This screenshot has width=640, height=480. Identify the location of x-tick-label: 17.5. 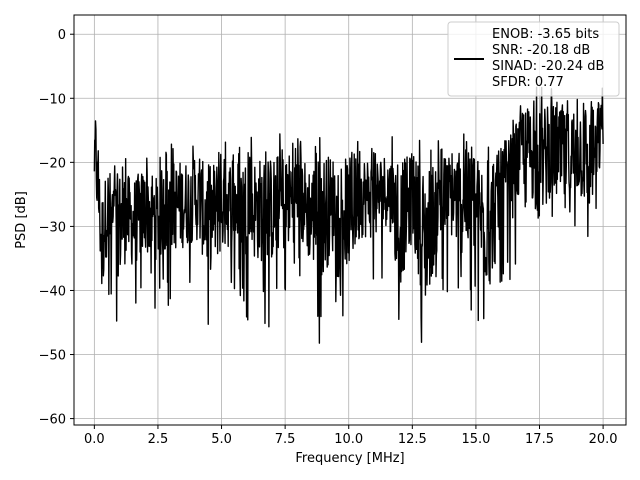
(539, 439).